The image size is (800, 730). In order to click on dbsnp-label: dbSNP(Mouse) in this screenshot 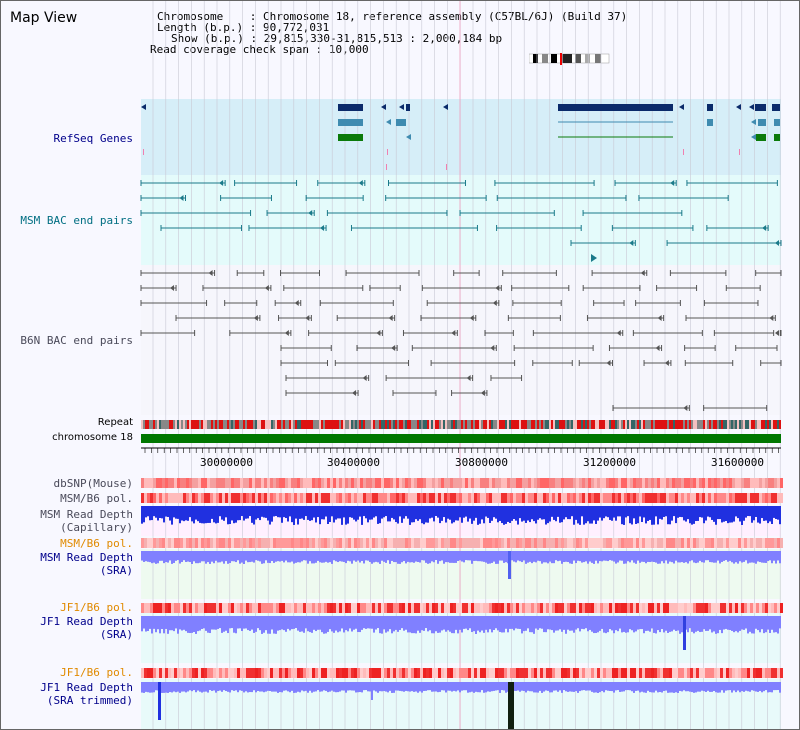, I will do `click(93, 483)`.